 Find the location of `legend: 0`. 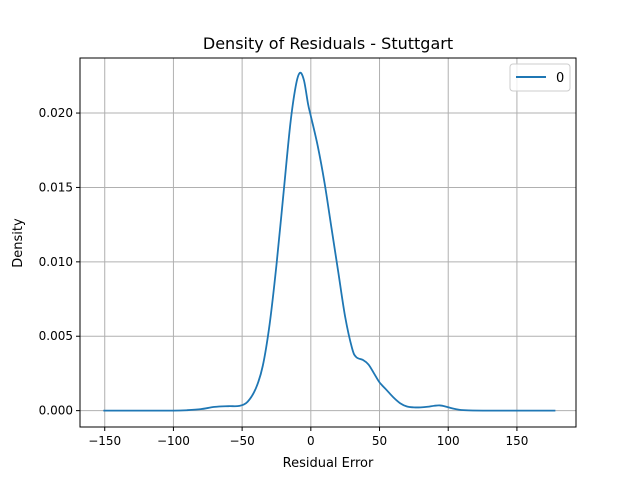

legend: 0 is located at coordinates (540, 77).